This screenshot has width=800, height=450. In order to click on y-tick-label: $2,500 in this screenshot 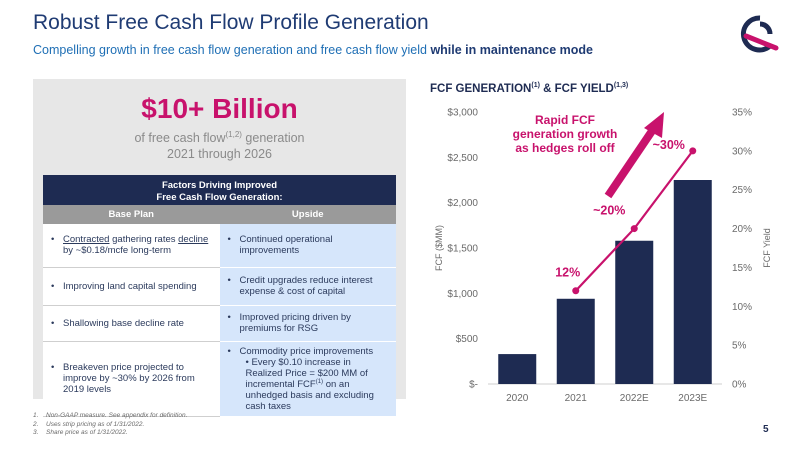, I will do `click(462, 158)`.